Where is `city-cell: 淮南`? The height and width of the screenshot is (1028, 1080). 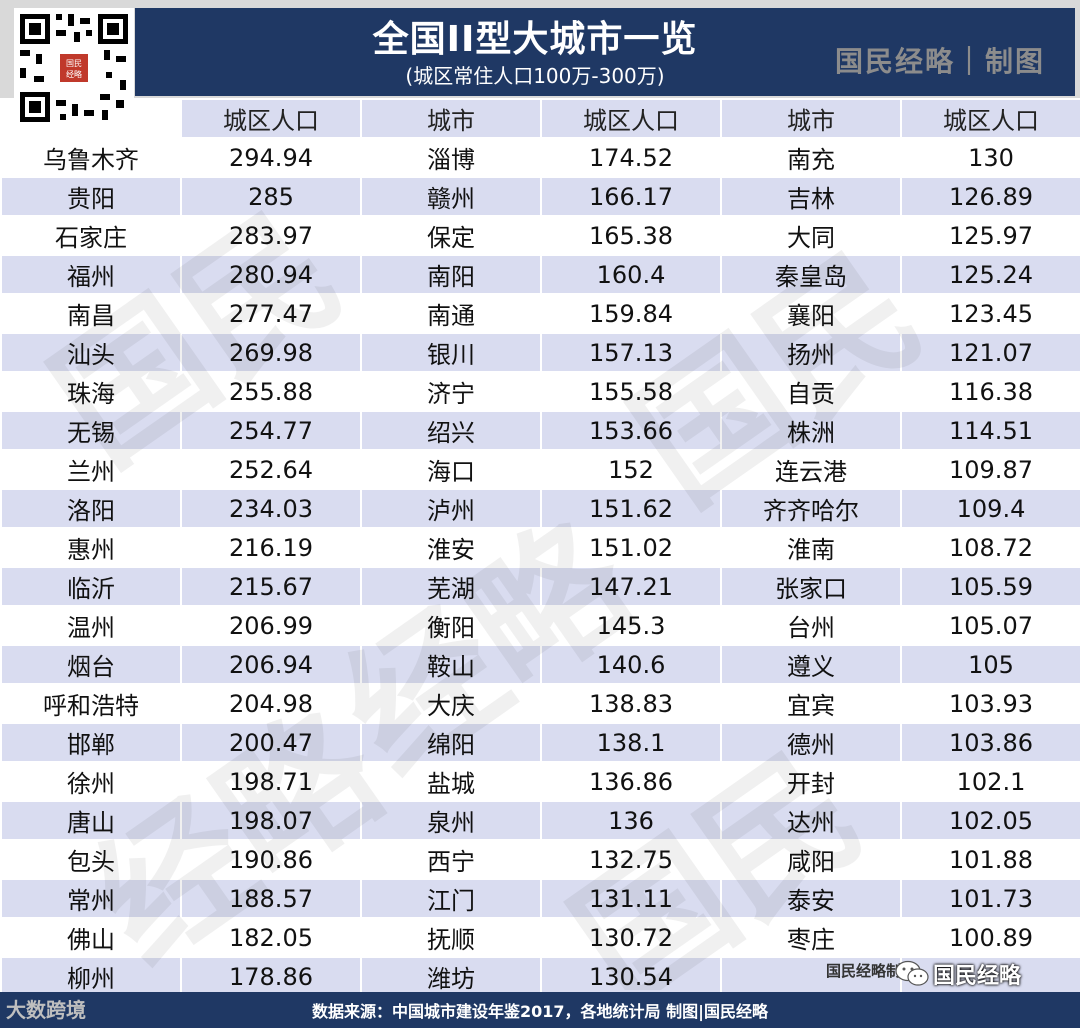 city-cell: 淮南 is located at coordinates (811, 547).